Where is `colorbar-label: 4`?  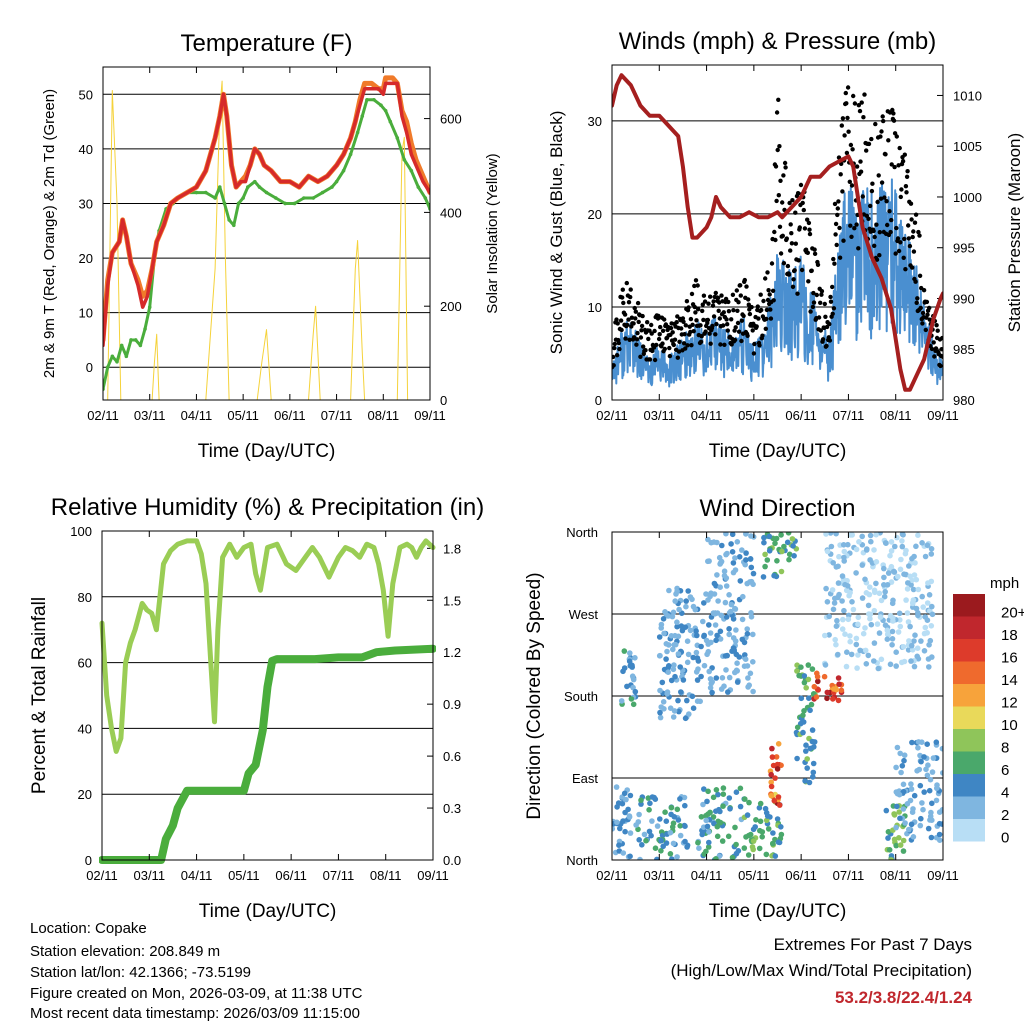 colorbar-label: 4 is located at coordinates (1005, 792).